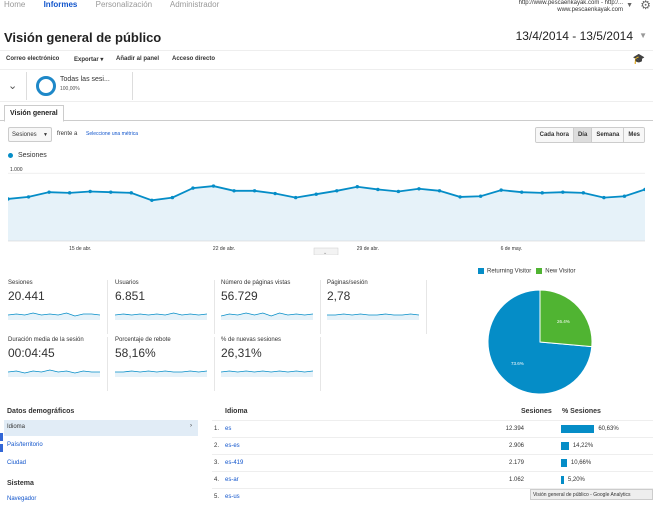 The image size is (653, 508). Describe the element at coordinates (239, 296) in the screenshot. I see `metric-value: 56.729` at that location.